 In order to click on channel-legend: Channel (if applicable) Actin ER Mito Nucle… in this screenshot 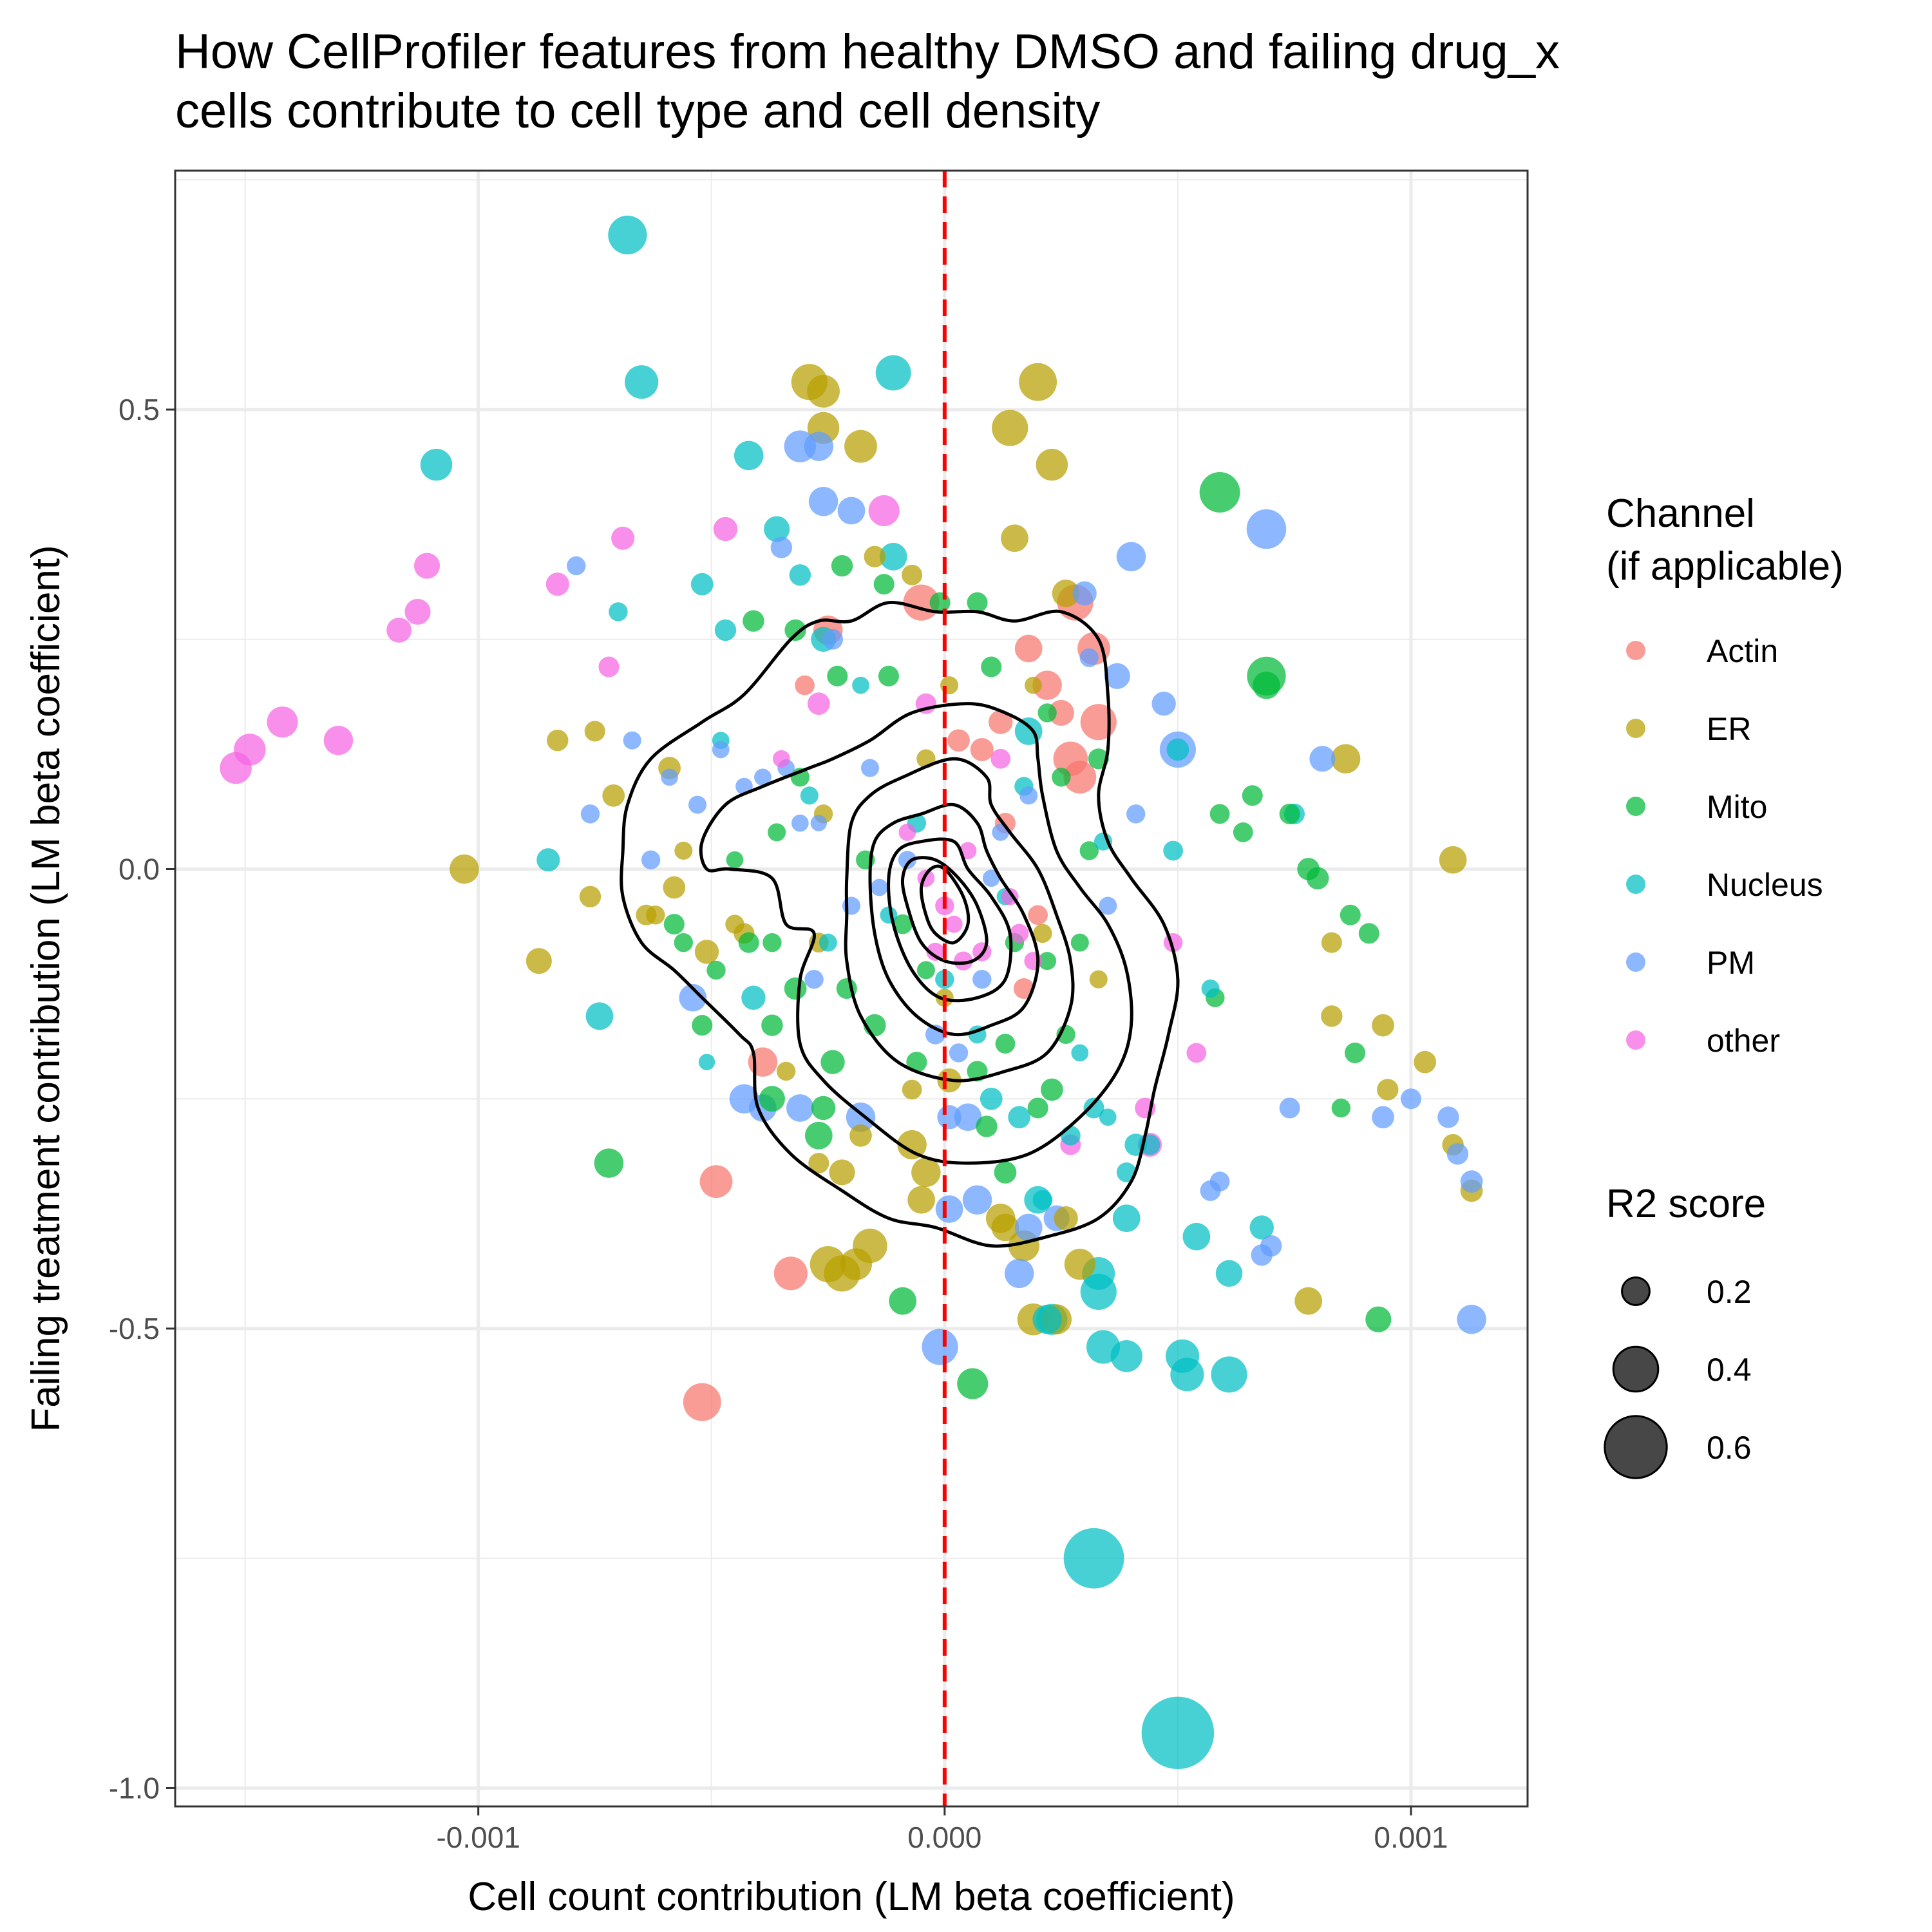, I will do `click(1725, 775)`.